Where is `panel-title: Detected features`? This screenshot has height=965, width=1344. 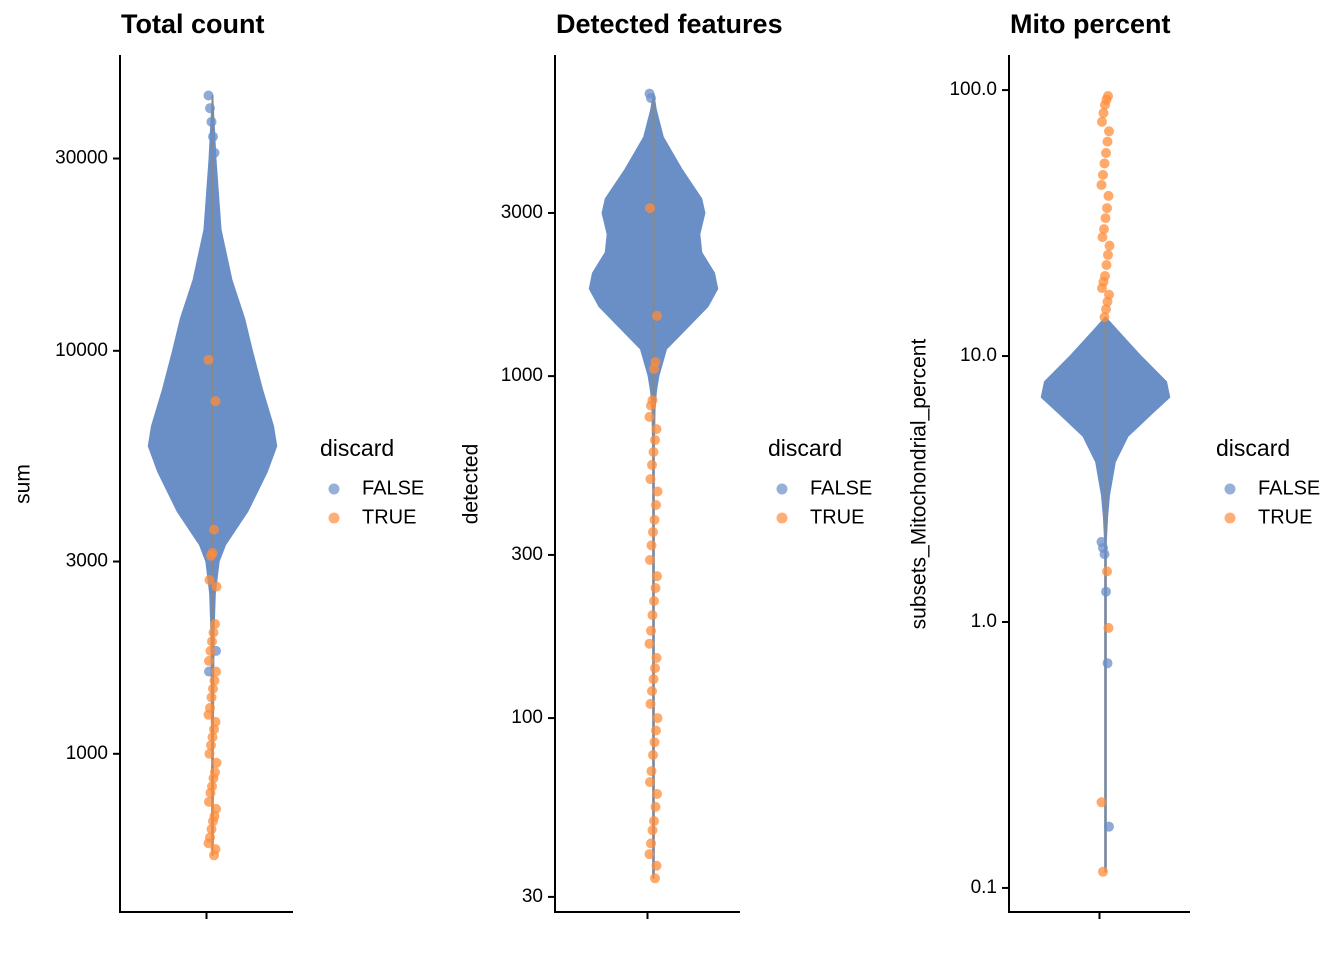 panel-title: Detected features is located at coordinates (669, 24).